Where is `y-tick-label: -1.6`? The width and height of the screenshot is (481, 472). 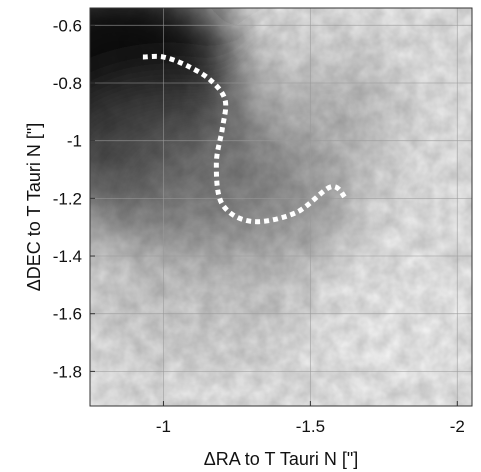
y-tick-label: -1.6 is located at coordinates (67, 314).